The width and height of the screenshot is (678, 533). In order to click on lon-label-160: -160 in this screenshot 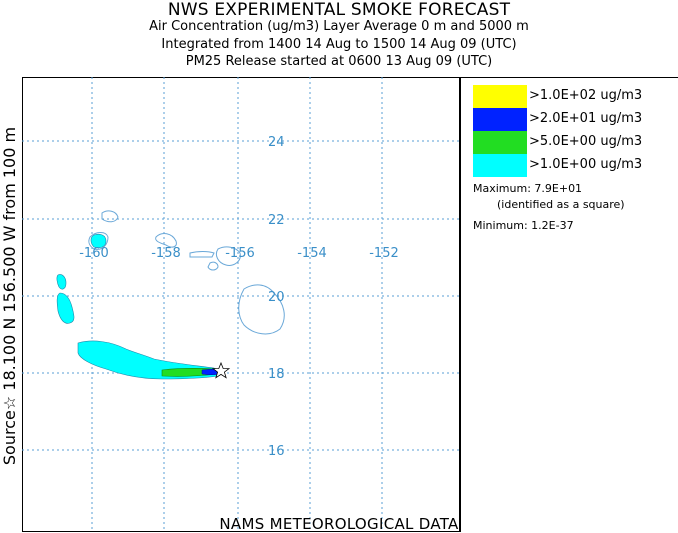, I will do `click(94, 253)`.